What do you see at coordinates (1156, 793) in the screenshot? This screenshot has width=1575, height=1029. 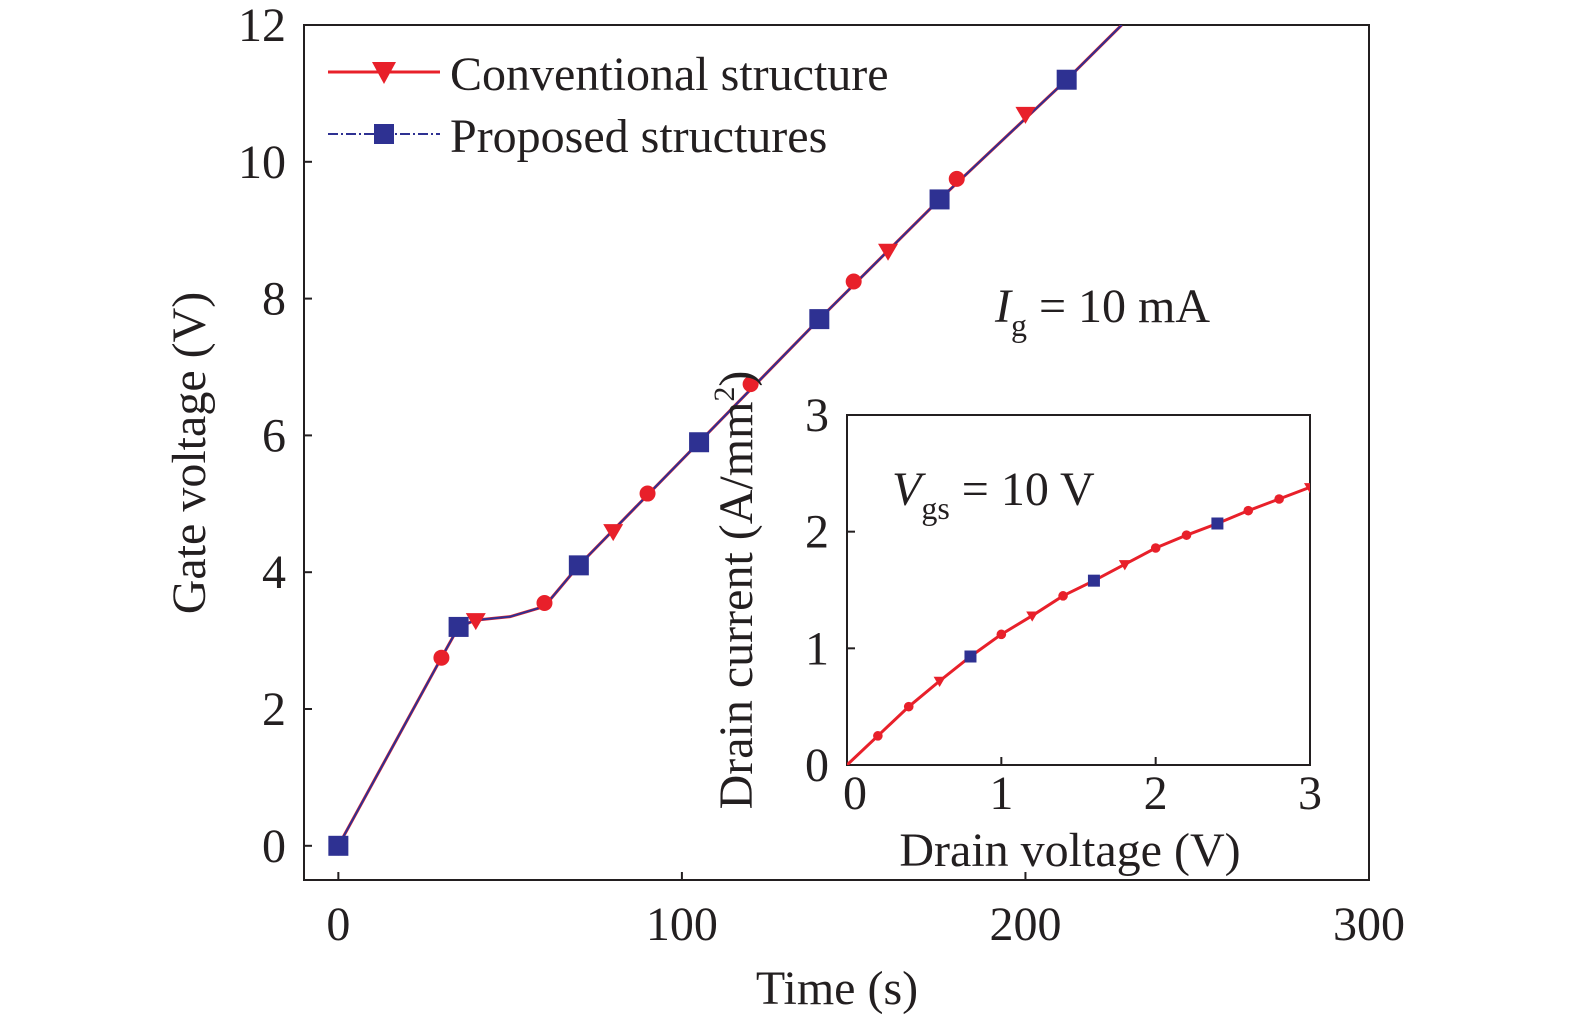 I see `x-tick-label: 2` at bounding box center [1156, 793].